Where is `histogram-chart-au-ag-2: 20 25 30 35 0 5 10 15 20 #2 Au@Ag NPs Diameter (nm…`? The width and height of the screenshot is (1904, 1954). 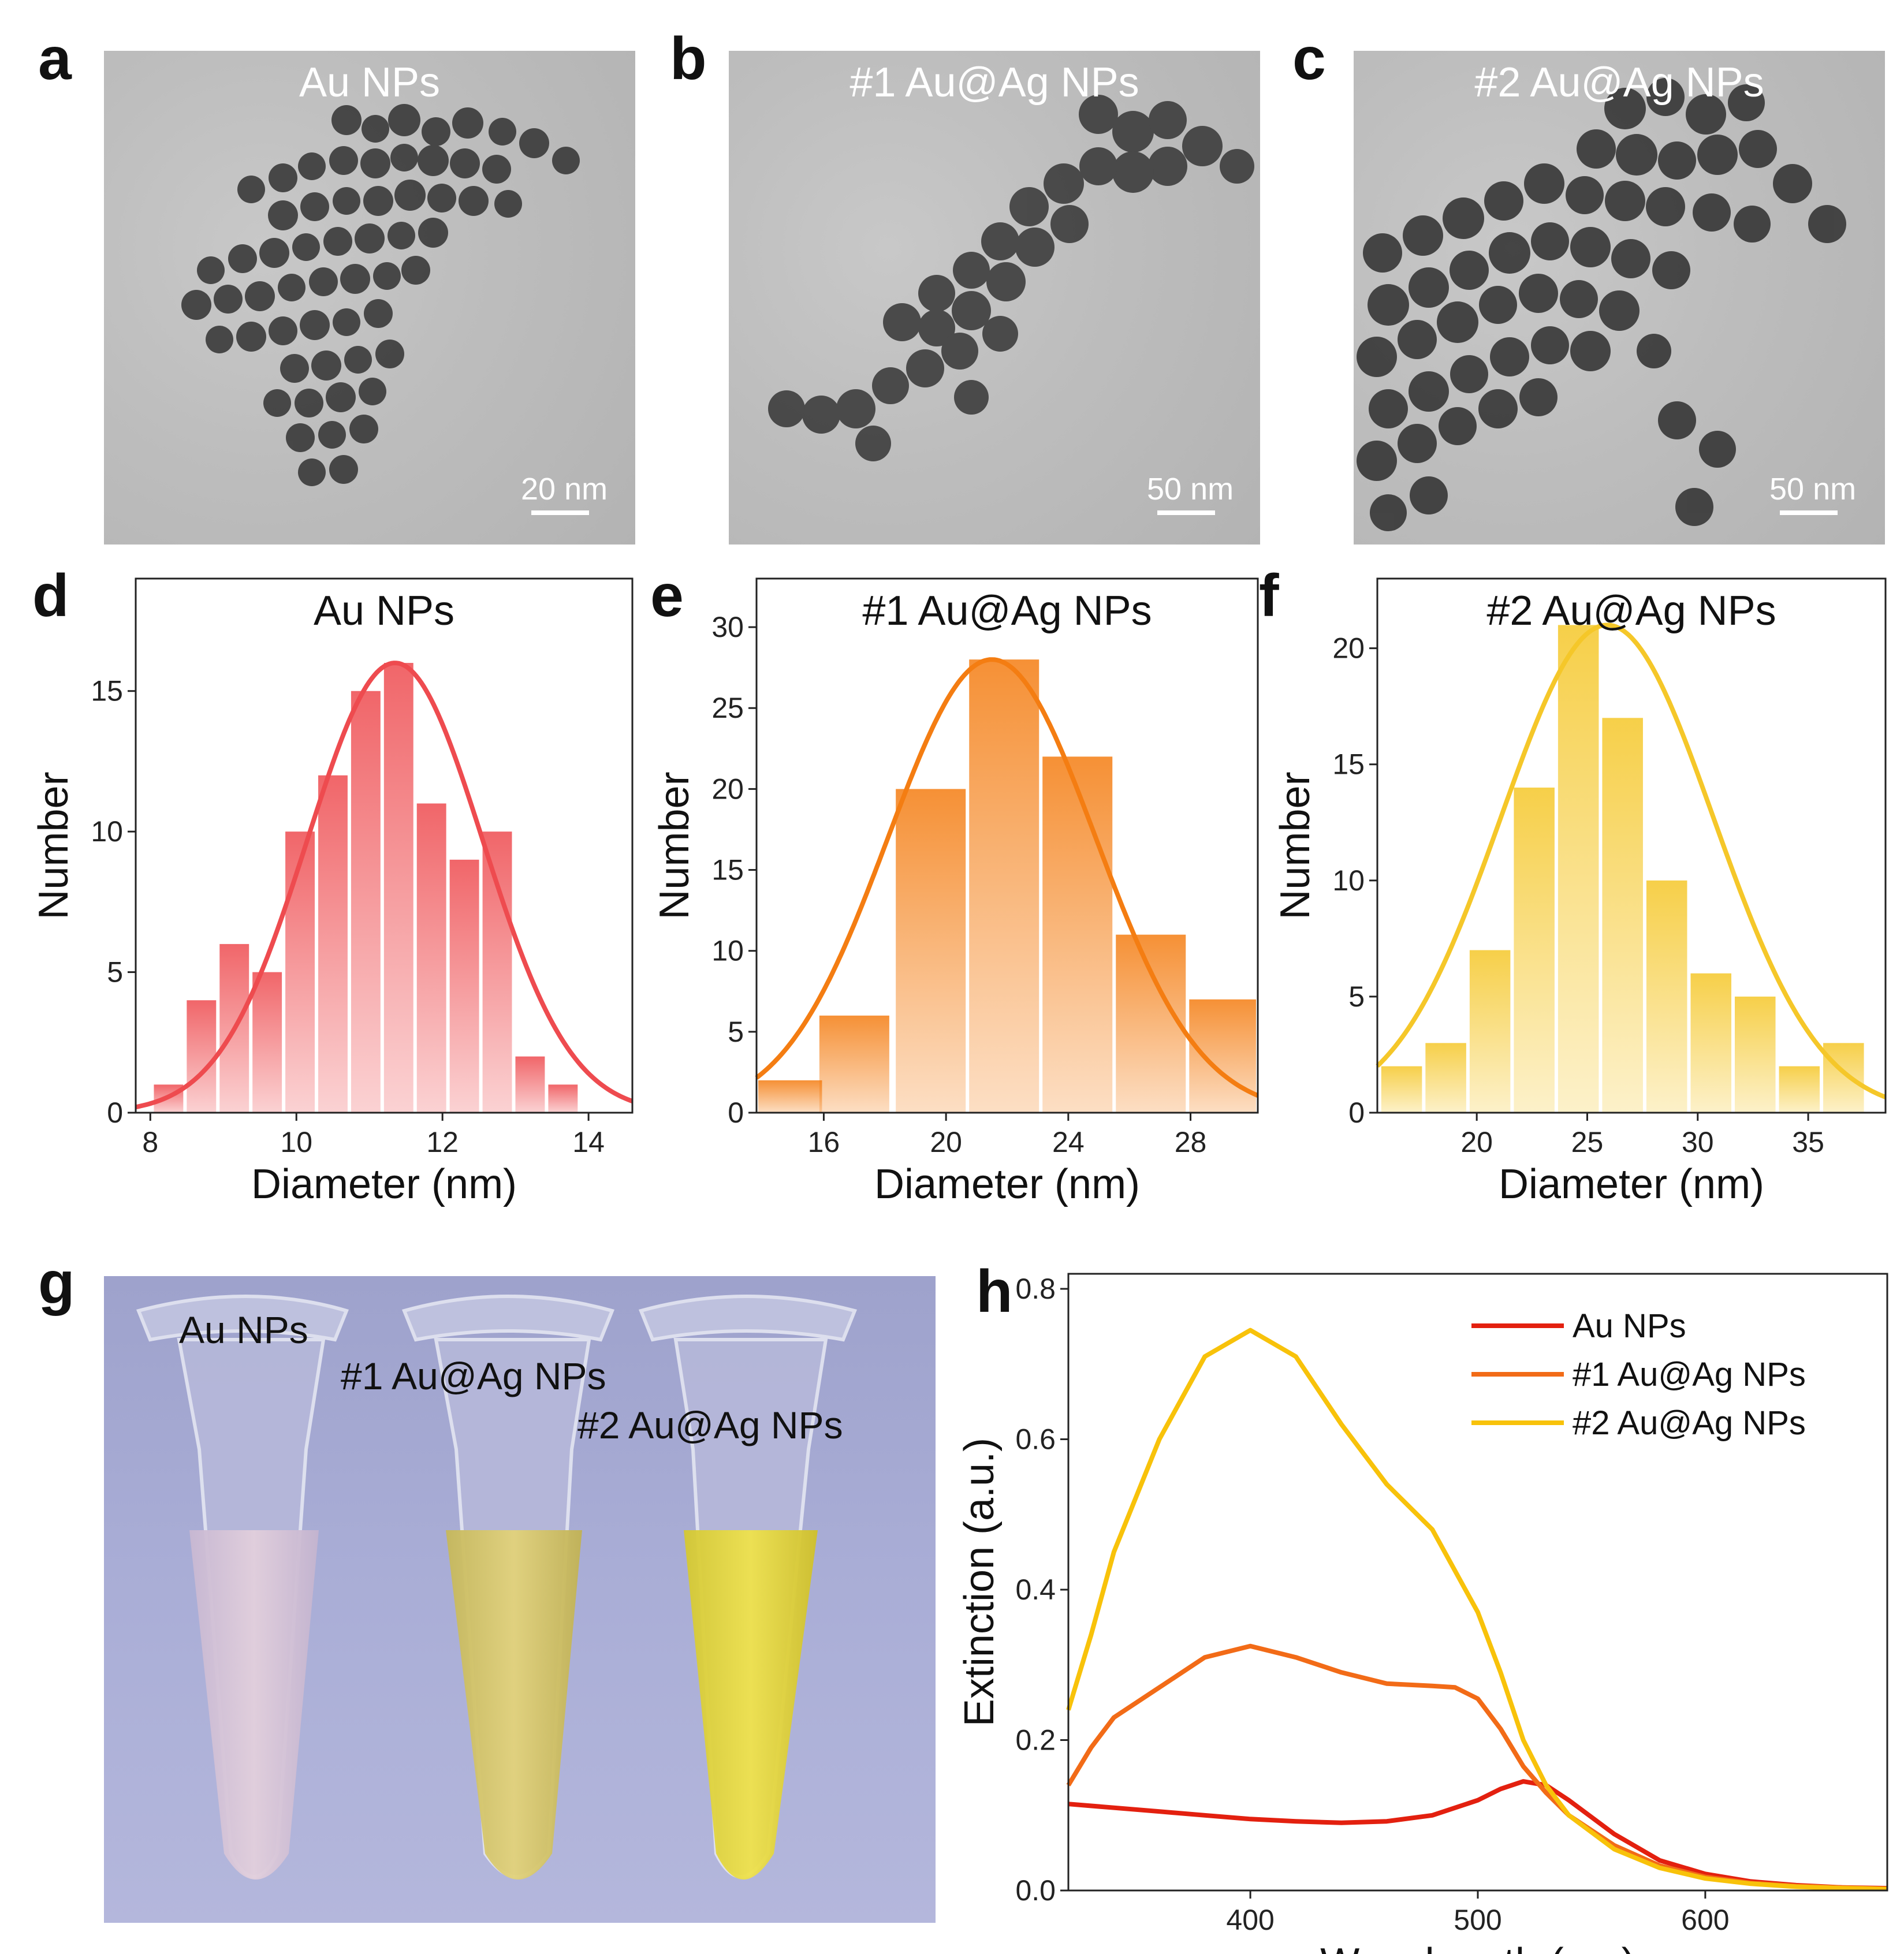 histogram-chart-au-ag-2: 20 25 30 35 0 5 10 15 20 #2 Au@Ag NPs Diameter (nm… is located at coordinates (1579, 892).